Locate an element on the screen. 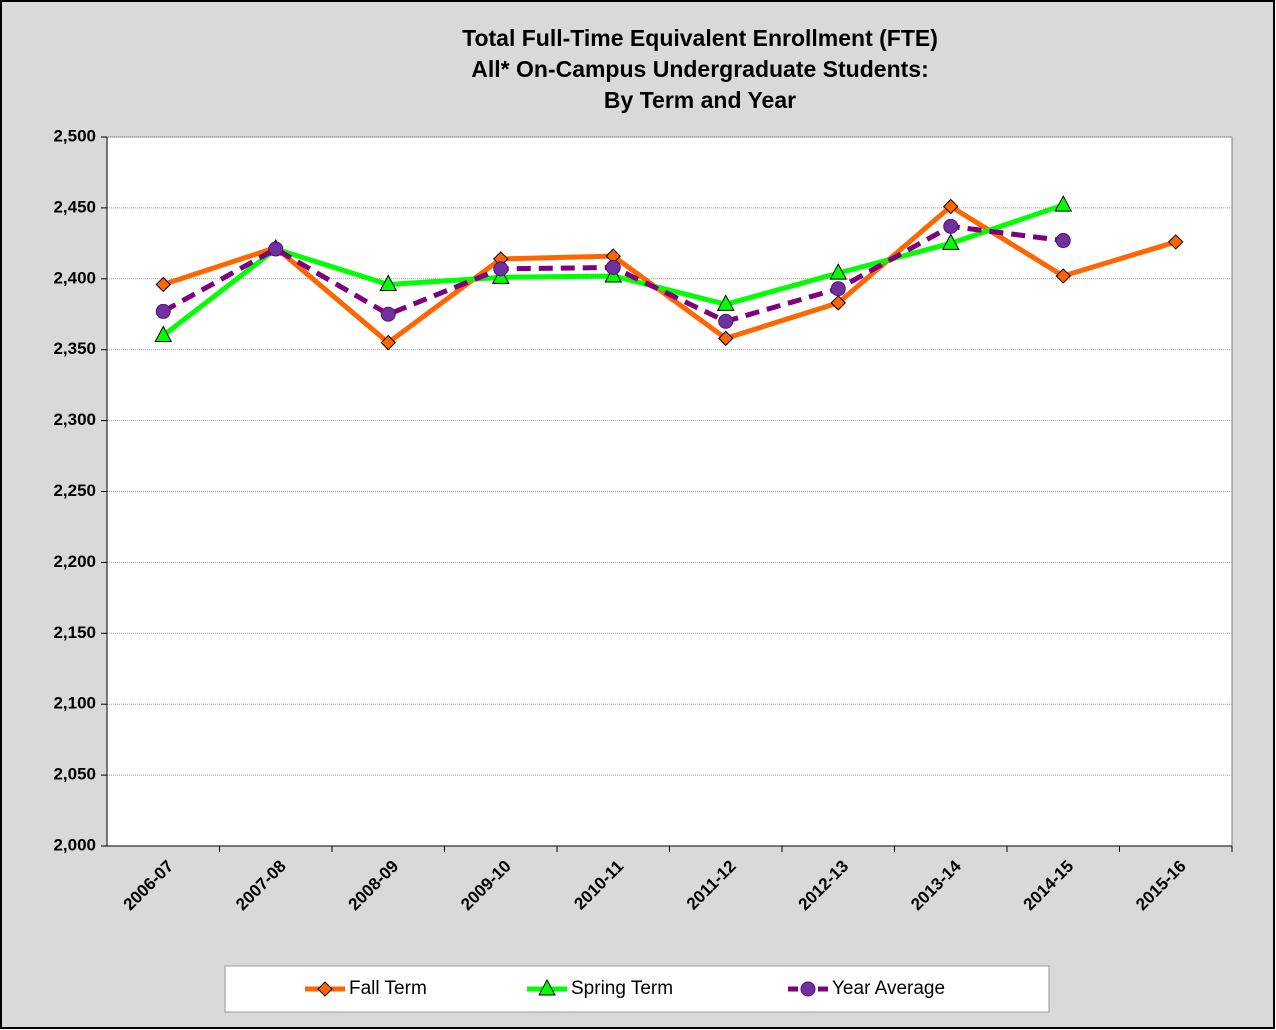 The height and width of the screenshot is (1030, 1276). y-tick-label: 2,150 is located at coordinates (74, 632).